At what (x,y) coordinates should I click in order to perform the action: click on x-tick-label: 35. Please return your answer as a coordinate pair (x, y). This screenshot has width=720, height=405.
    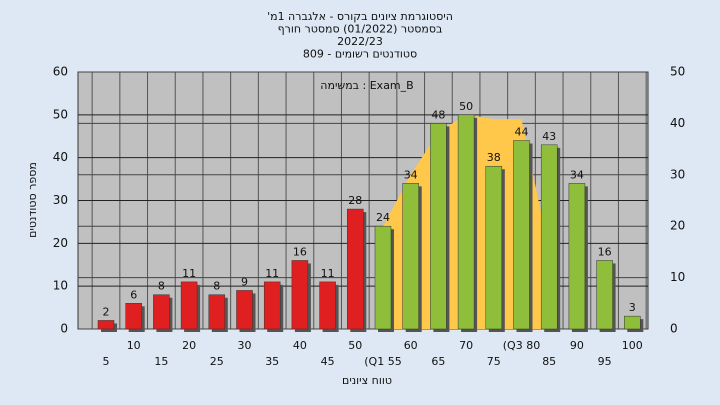
    Looking at the image, I should click on (272, 361).